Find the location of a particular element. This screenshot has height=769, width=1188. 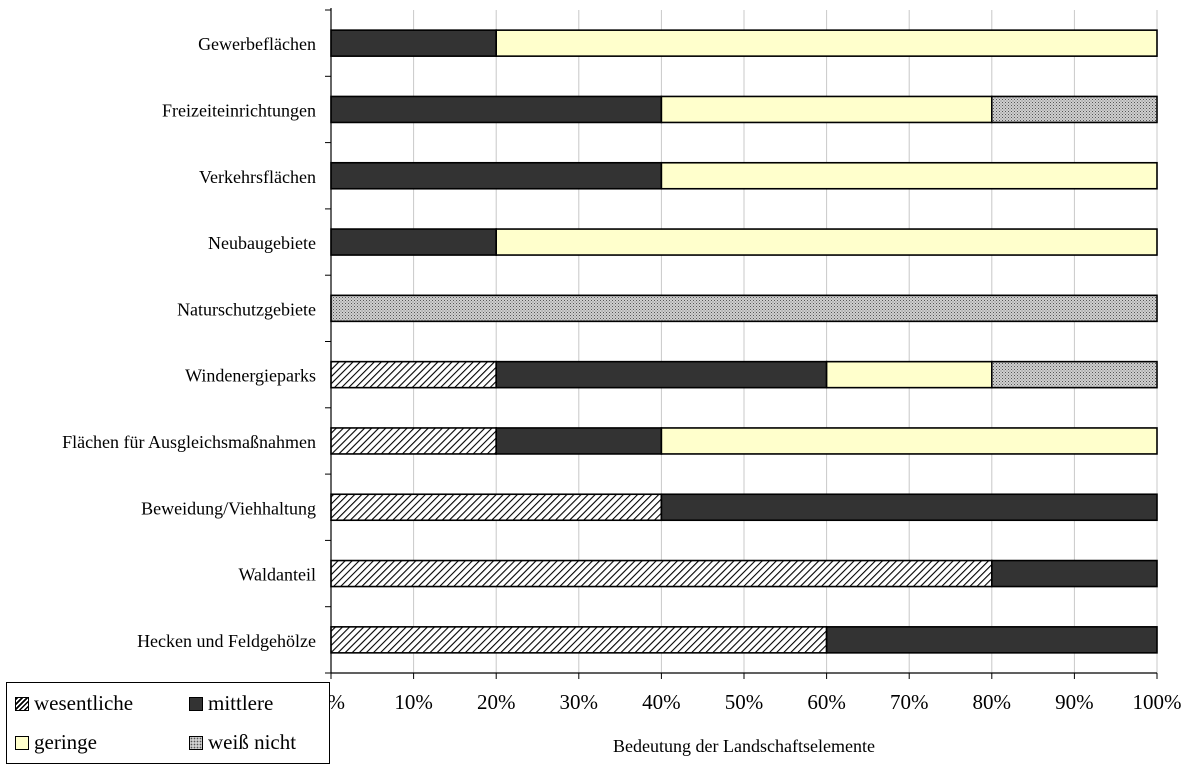

y-category-label-hecken-und-feldgehoelze: Hecken und Feldgehölze is located at coordinates (226, 641).